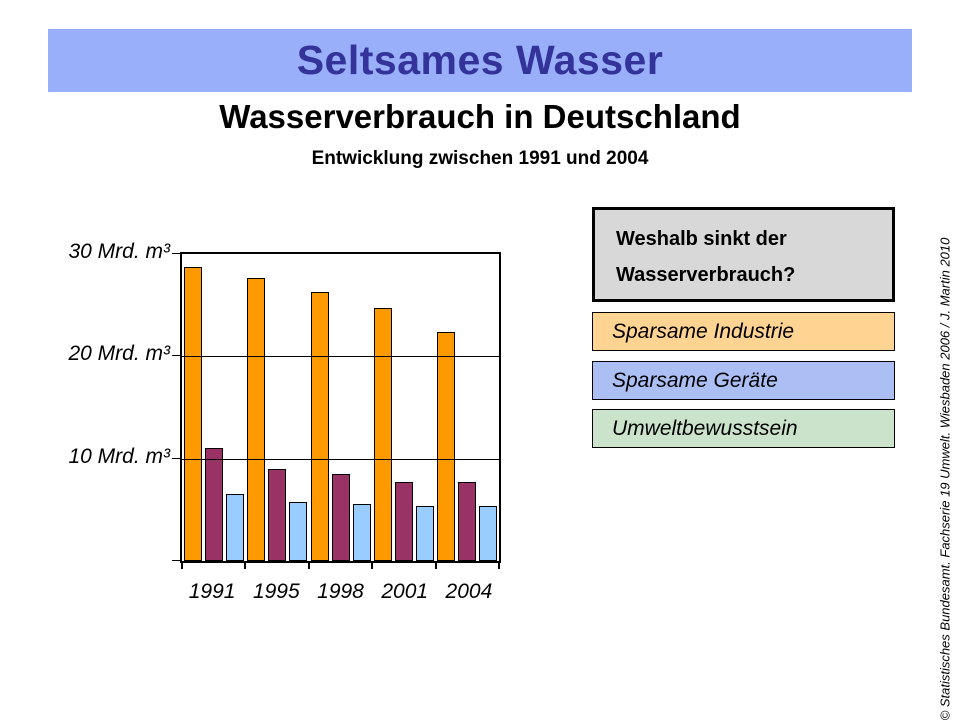  What do you see at coordinates (119, 354) in the screenshot?
I see `y-axis-label: 20 Mrd. m³` at bounding box center [119, 354].